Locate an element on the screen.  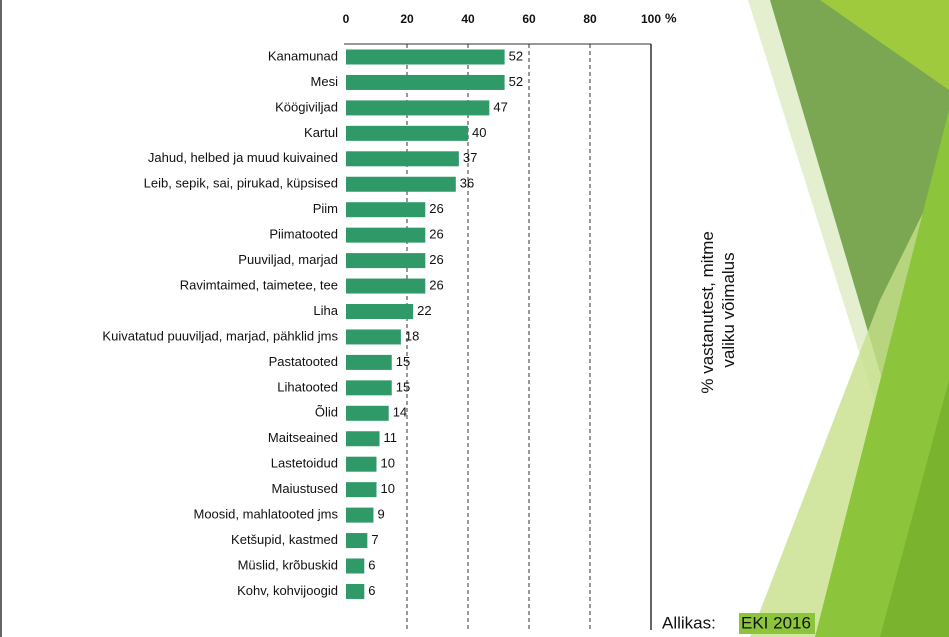
annotation-line: % vastanutest, mitme is located at coordinates (707, 312).